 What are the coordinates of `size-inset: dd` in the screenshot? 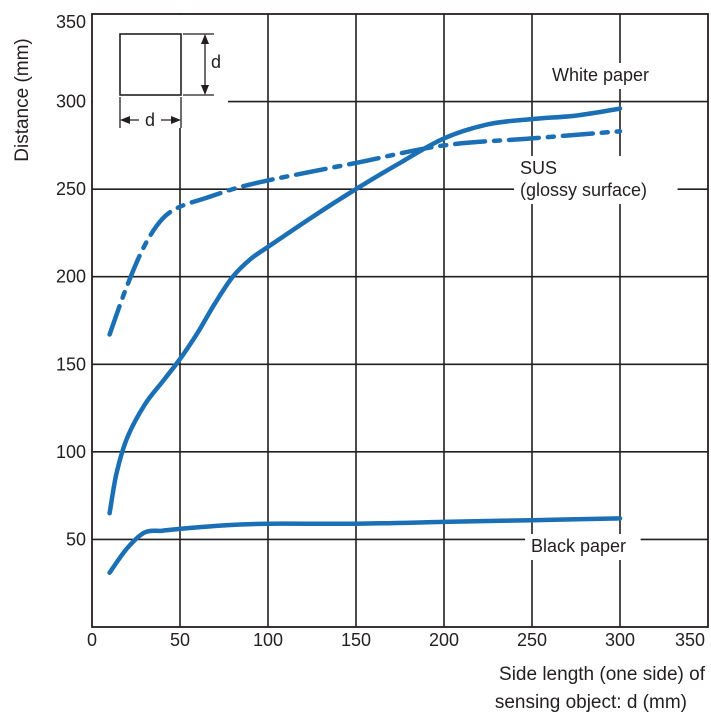 It's located at (160, 72).